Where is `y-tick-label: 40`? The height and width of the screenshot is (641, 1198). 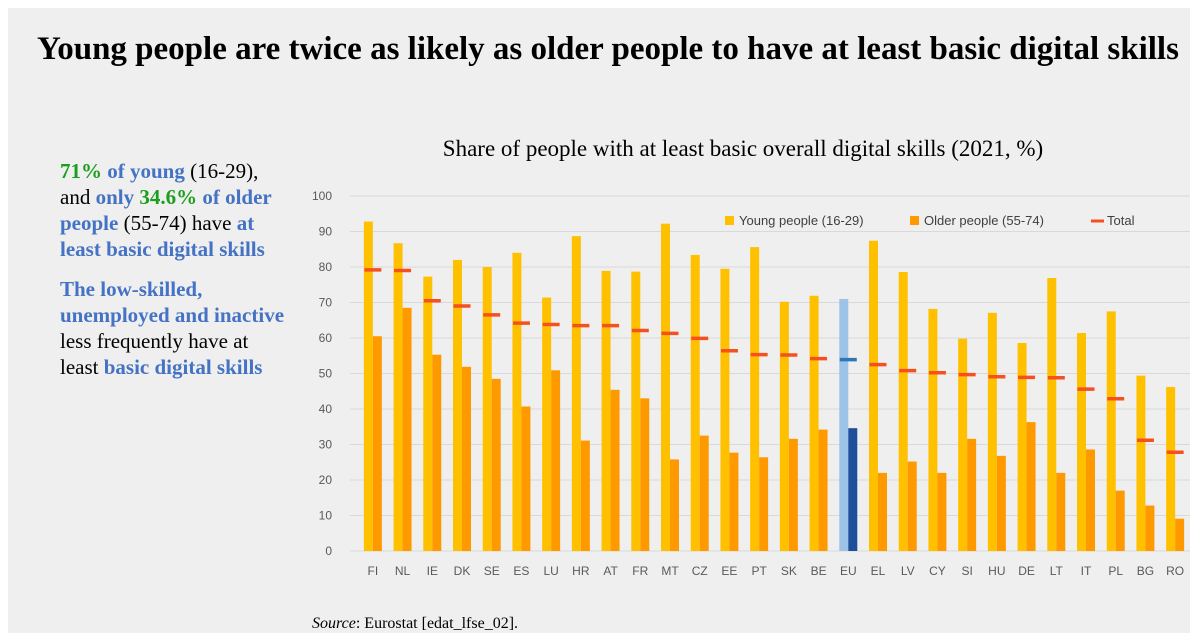
y-tick-label: 40 is located at coordinates (326, 409).